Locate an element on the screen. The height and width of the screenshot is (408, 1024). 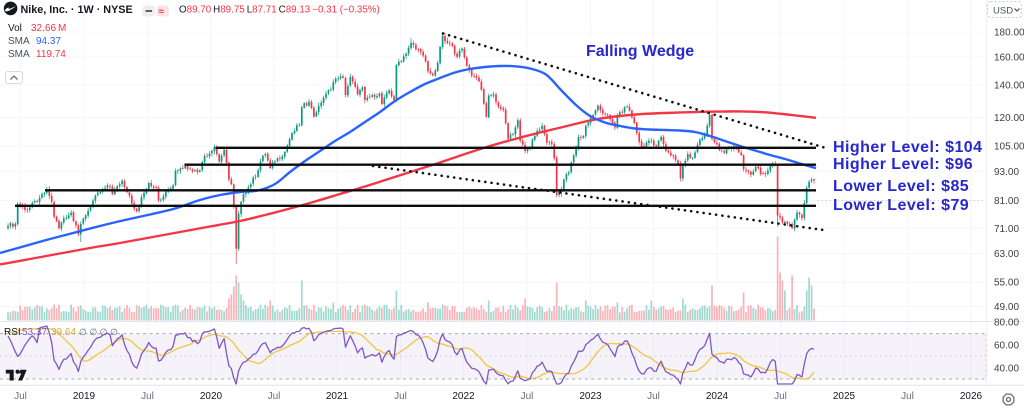
svg-text: Lower Level: $79 is located at coordinates (901, 205).